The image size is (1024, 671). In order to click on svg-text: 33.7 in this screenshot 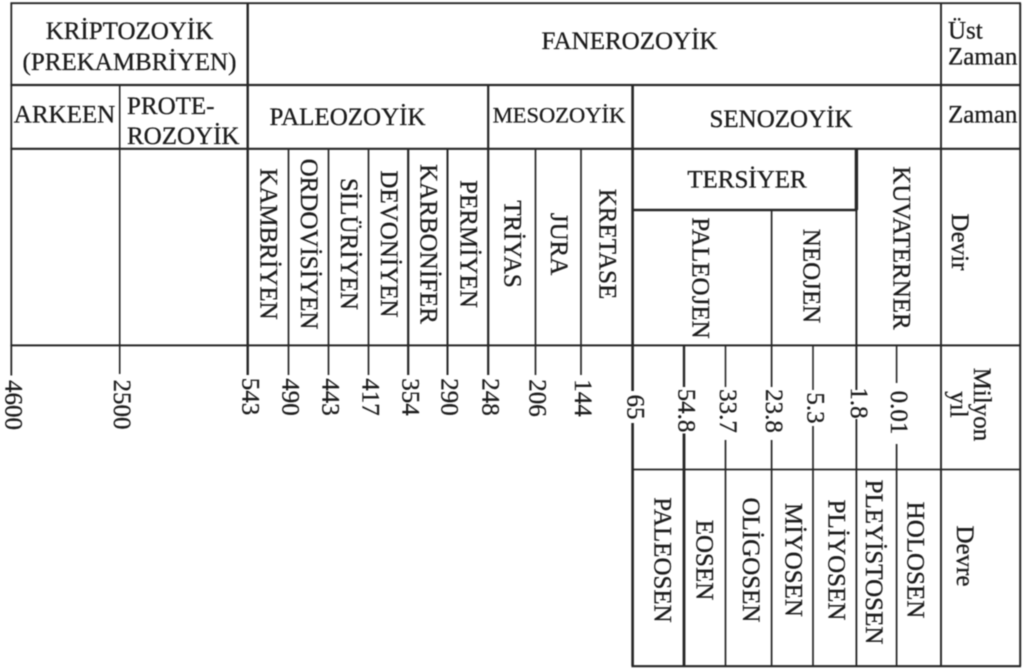, I will do `click(727, 411)`.